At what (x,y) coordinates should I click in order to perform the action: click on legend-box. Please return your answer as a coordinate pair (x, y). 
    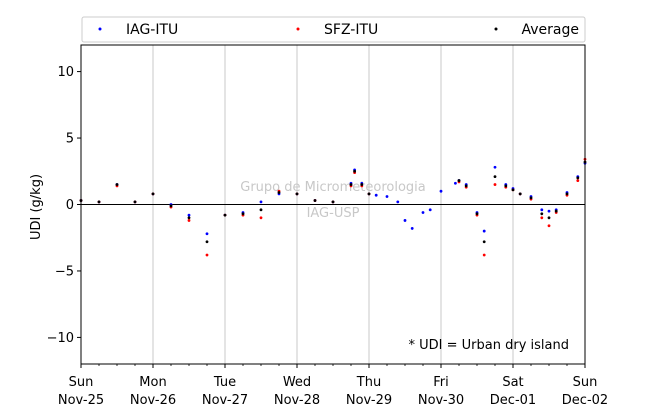
    Looking at the image, I should click on (333, 29).